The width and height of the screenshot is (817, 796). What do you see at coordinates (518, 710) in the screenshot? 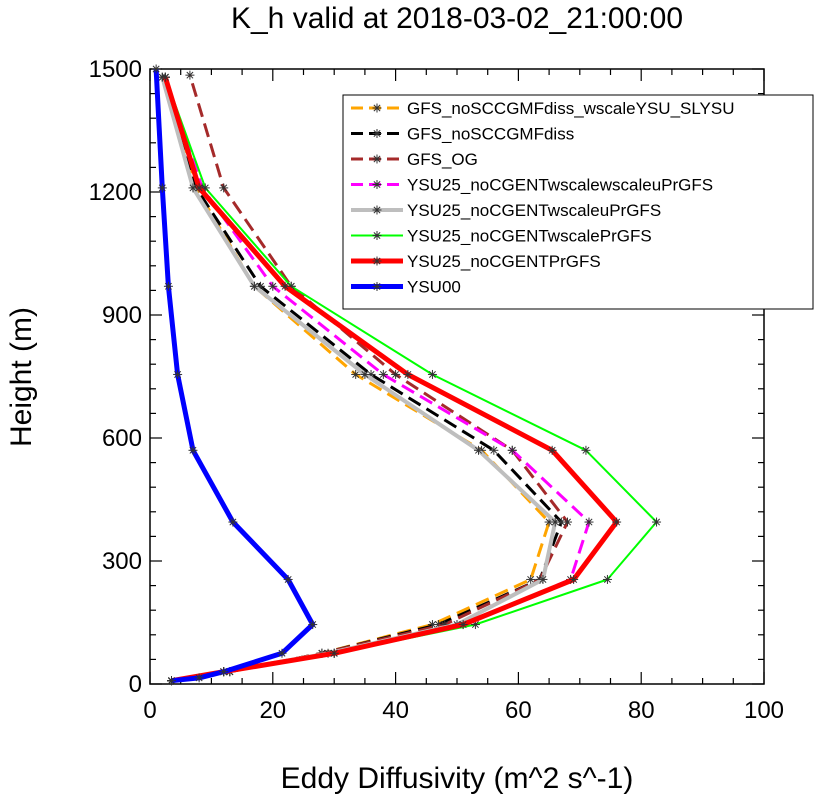
I see `x-tick-label: 60` at bounding box center [518, 710].